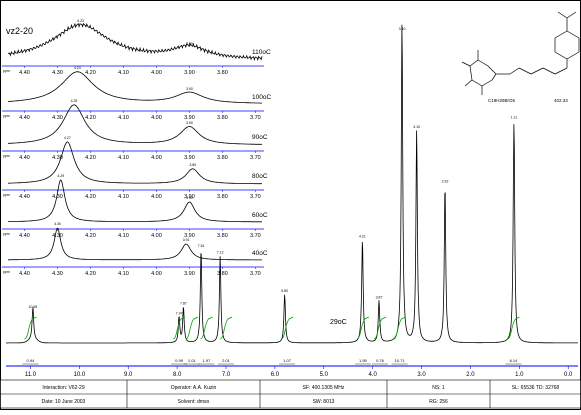 This screenshot has width=581, height=415. Describe the element at coordinates (260, 253) in the screenshot. I see `inset-temperature-label: 40oC` at that location.